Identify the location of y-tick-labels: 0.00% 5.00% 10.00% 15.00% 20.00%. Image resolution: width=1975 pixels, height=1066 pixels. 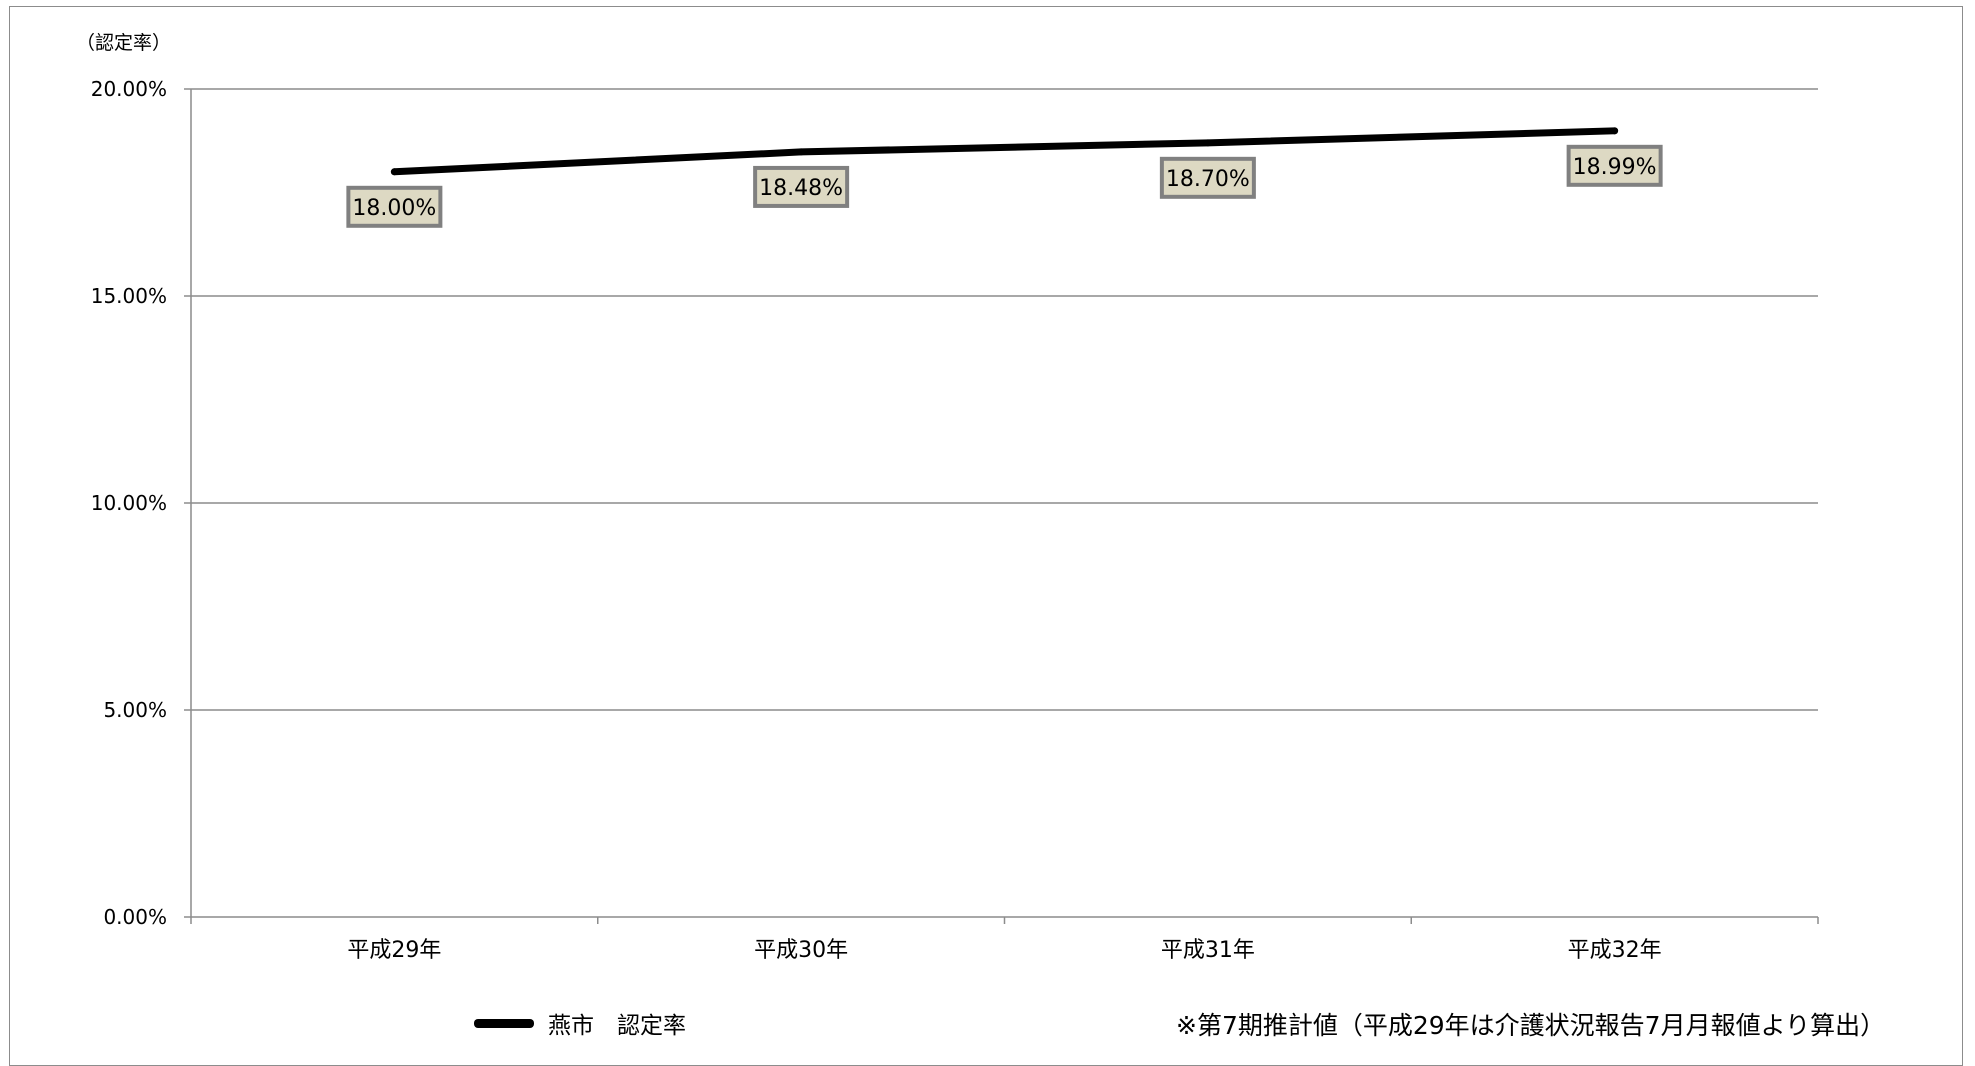
(129, 503).